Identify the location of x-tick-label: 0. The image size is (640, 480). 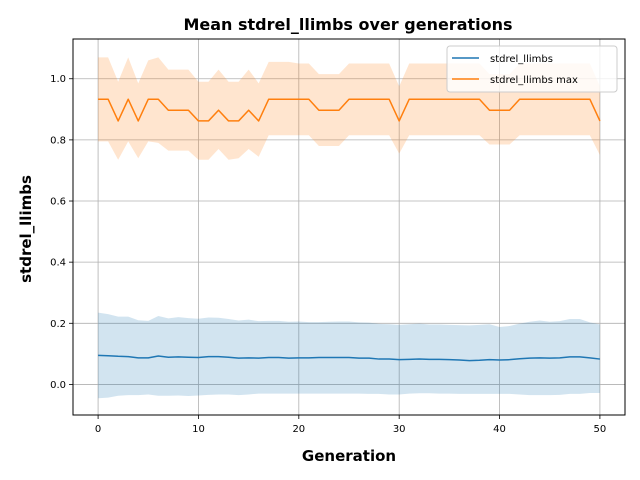
(98, 429).